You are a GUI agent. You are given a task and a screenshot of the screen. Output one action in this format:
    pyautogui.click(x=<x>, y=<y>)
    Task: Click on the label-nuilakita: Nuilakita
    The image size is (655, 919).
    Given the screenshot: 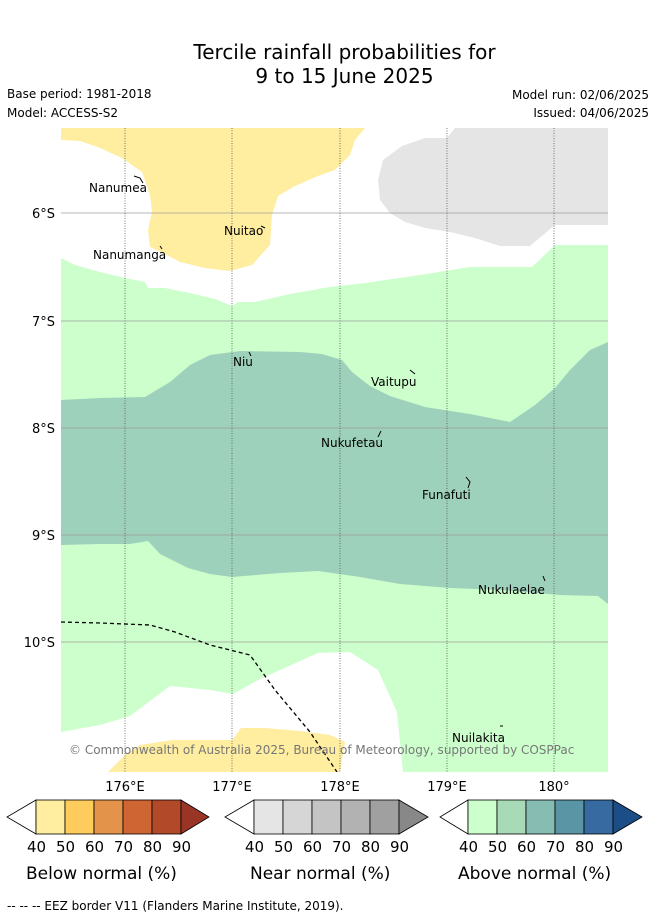 What is the action you would take?
    pyautogui.click(x=478, y=738)
    